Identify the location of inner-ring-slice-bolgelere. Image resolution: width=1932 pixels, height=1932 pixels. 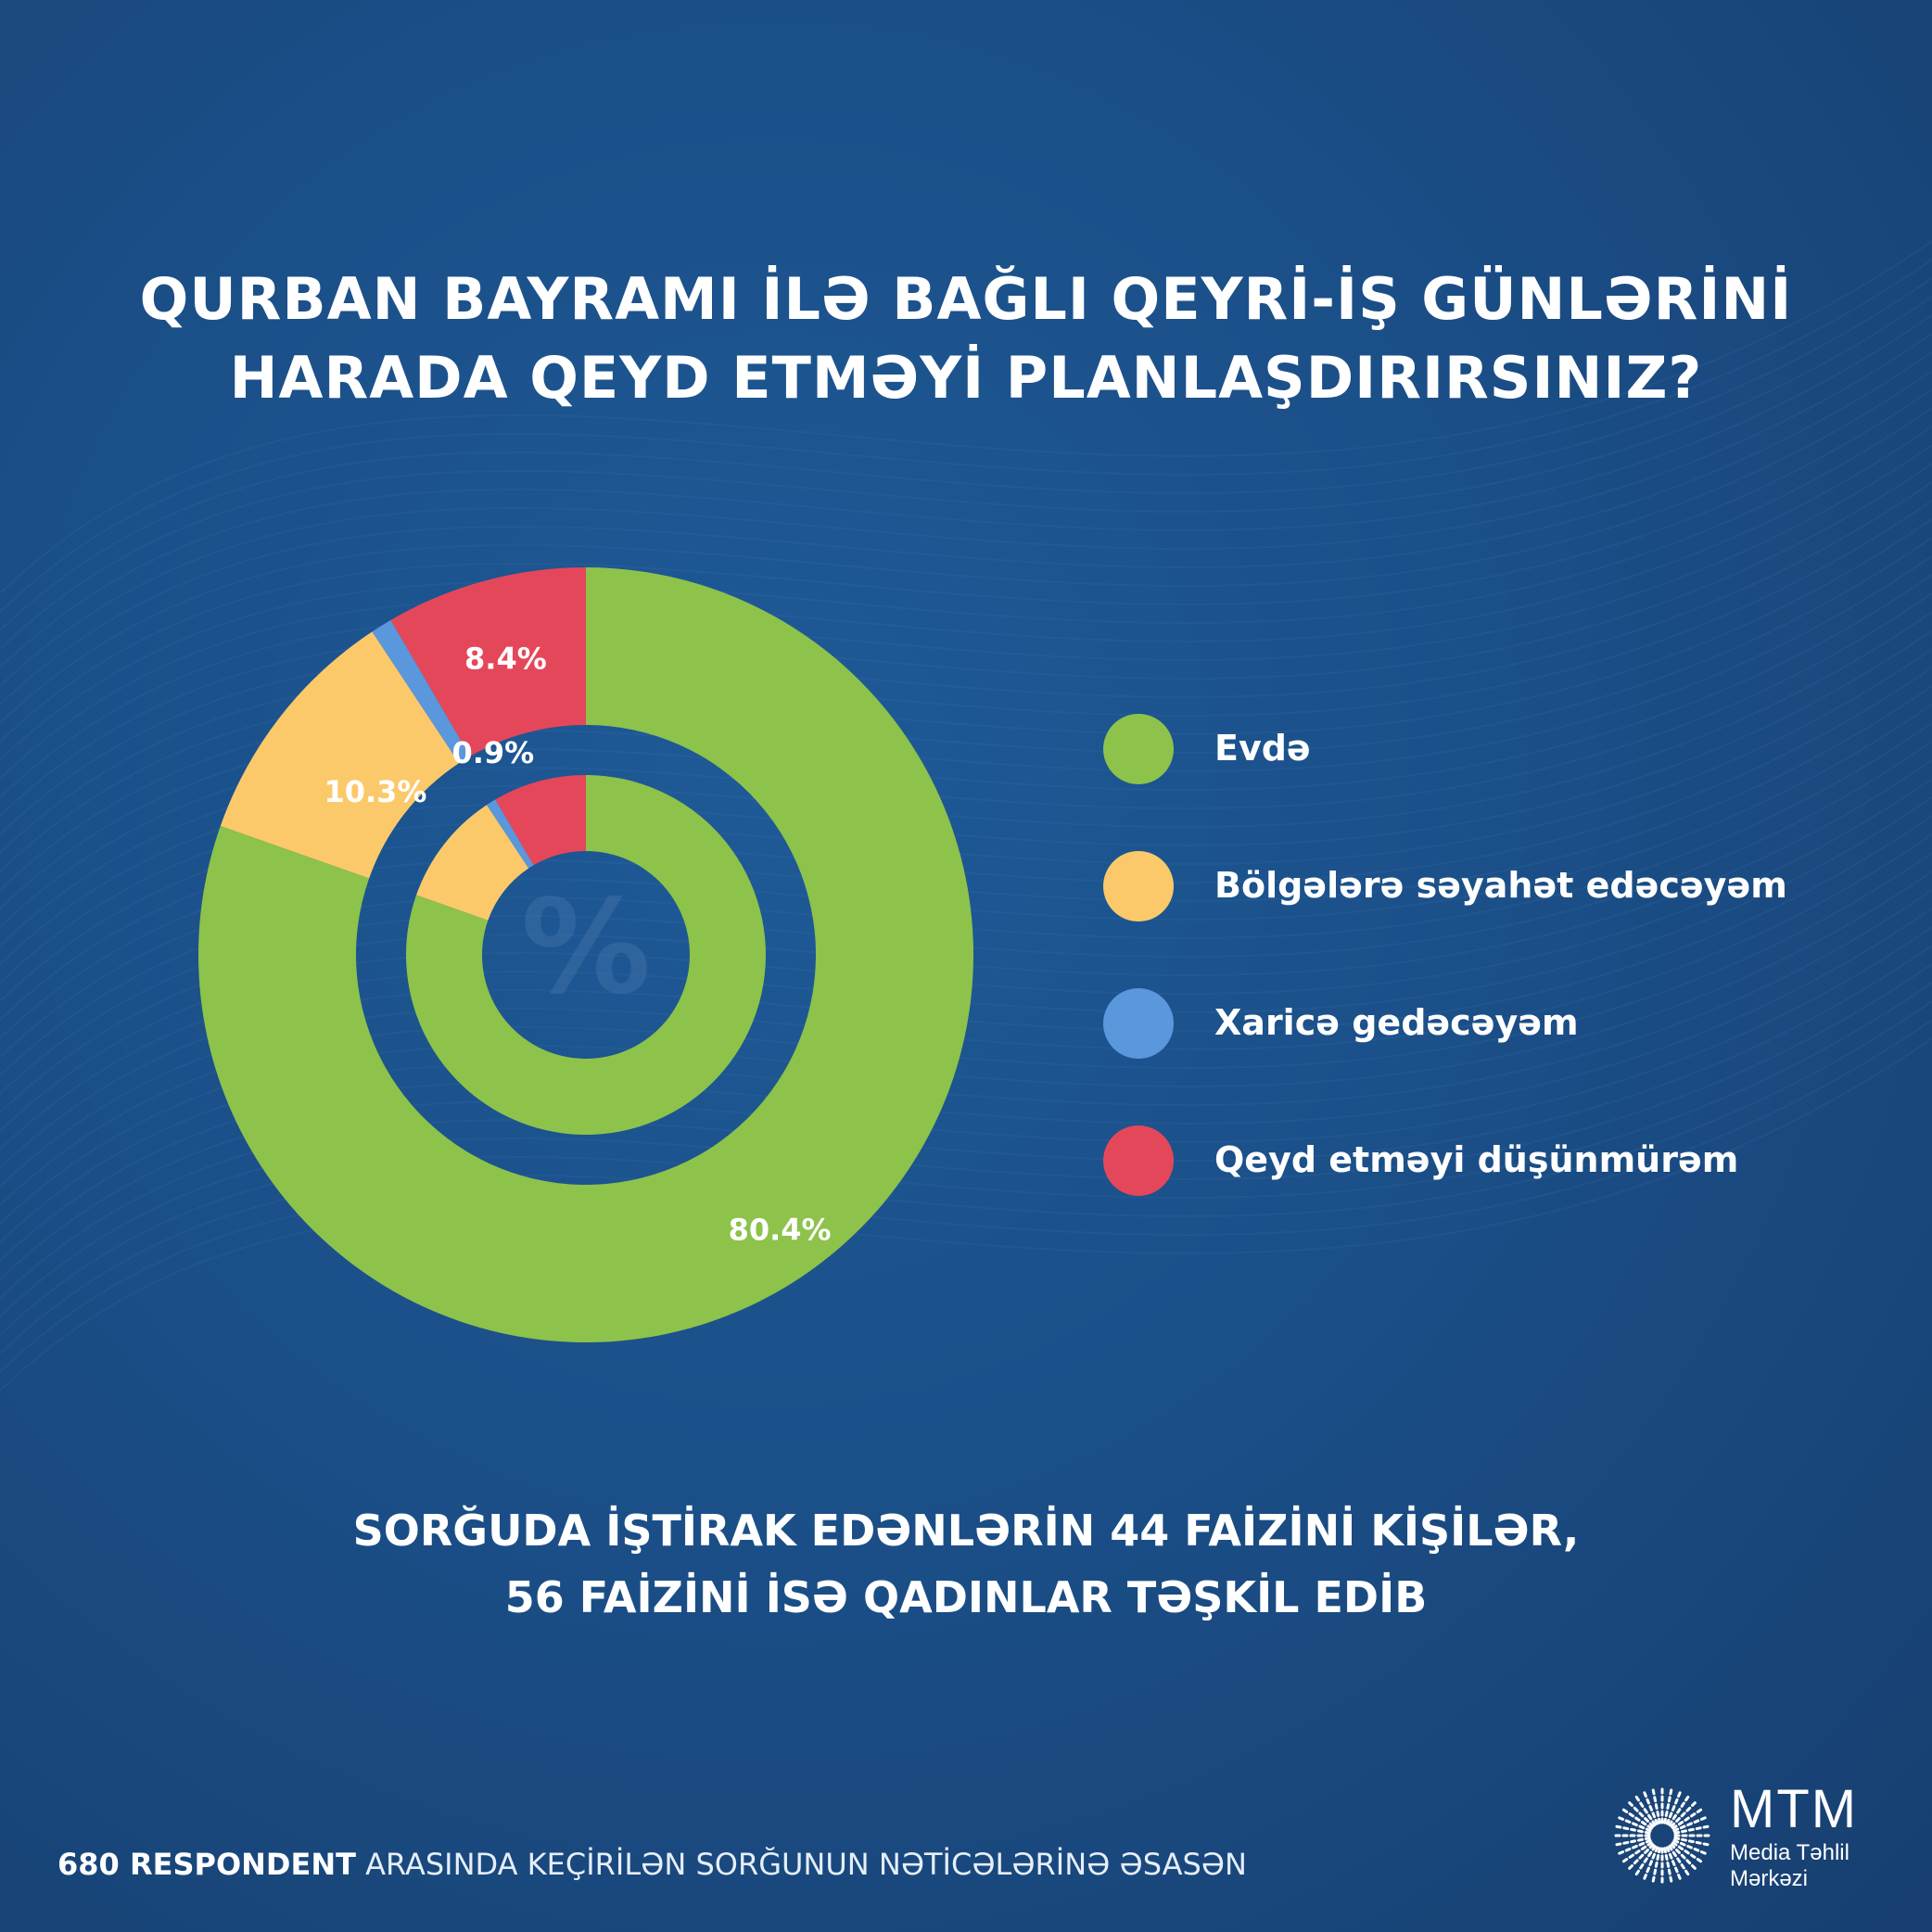
(472, 863).